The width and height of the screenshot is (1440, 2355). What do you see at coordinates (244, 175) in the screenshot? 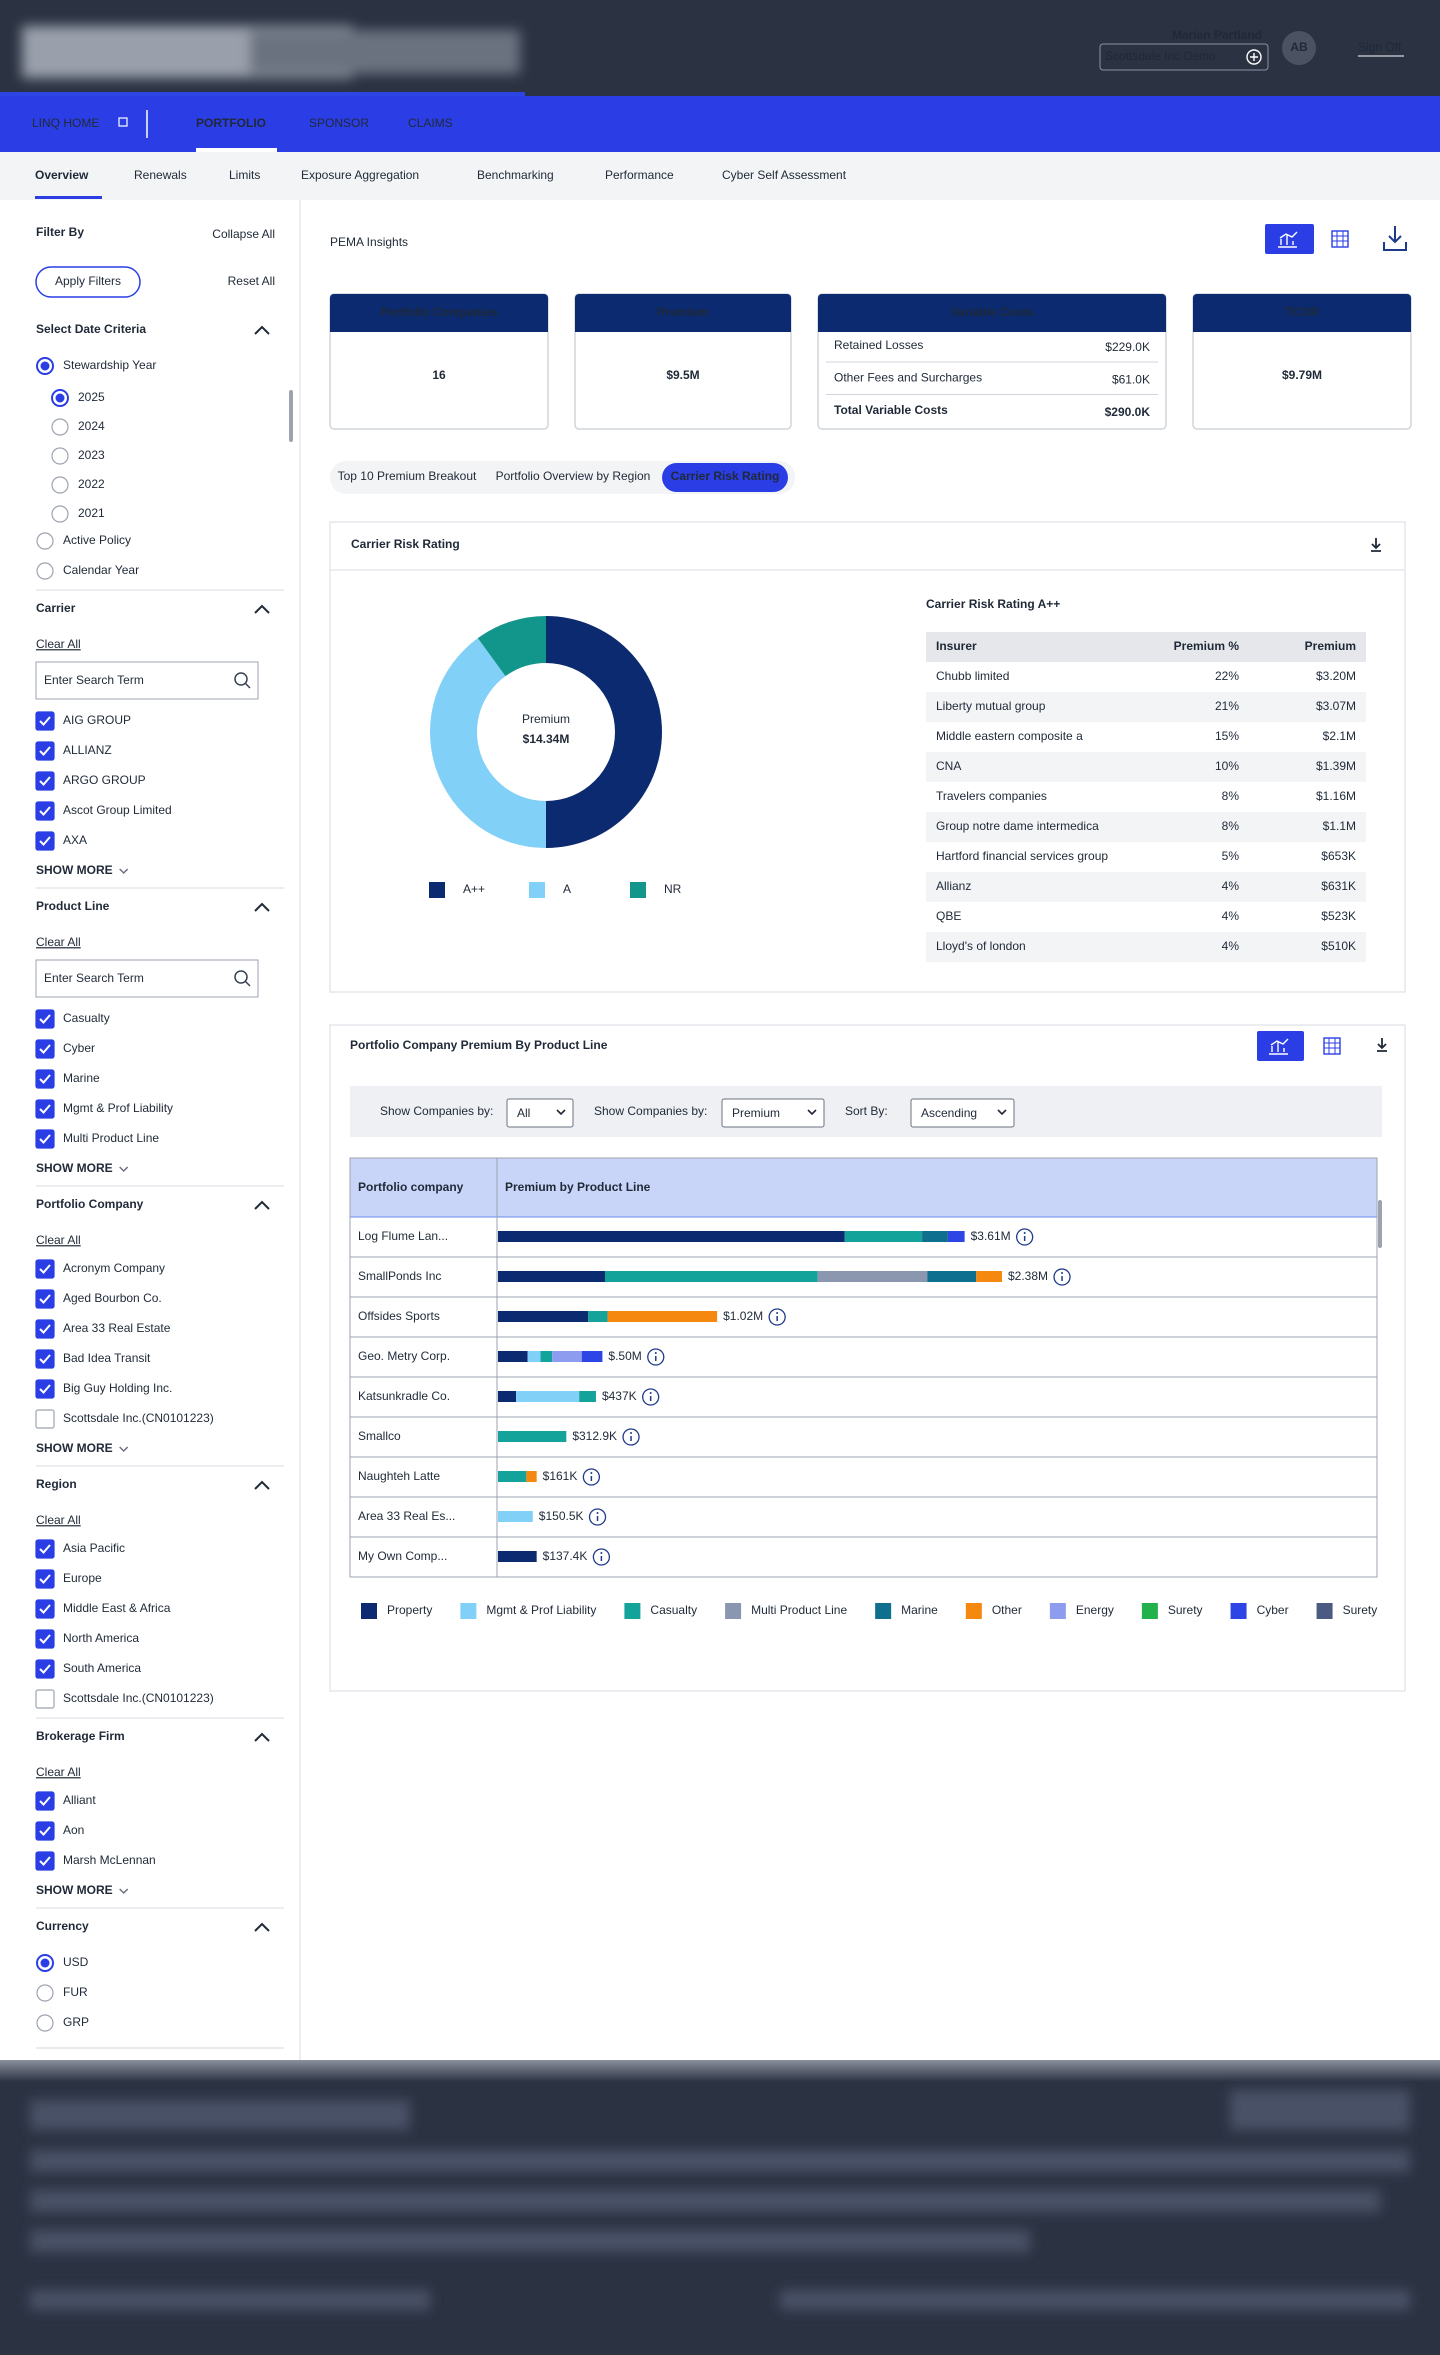
I see `subnav-item: Limits` at bounding box center [244, 175].